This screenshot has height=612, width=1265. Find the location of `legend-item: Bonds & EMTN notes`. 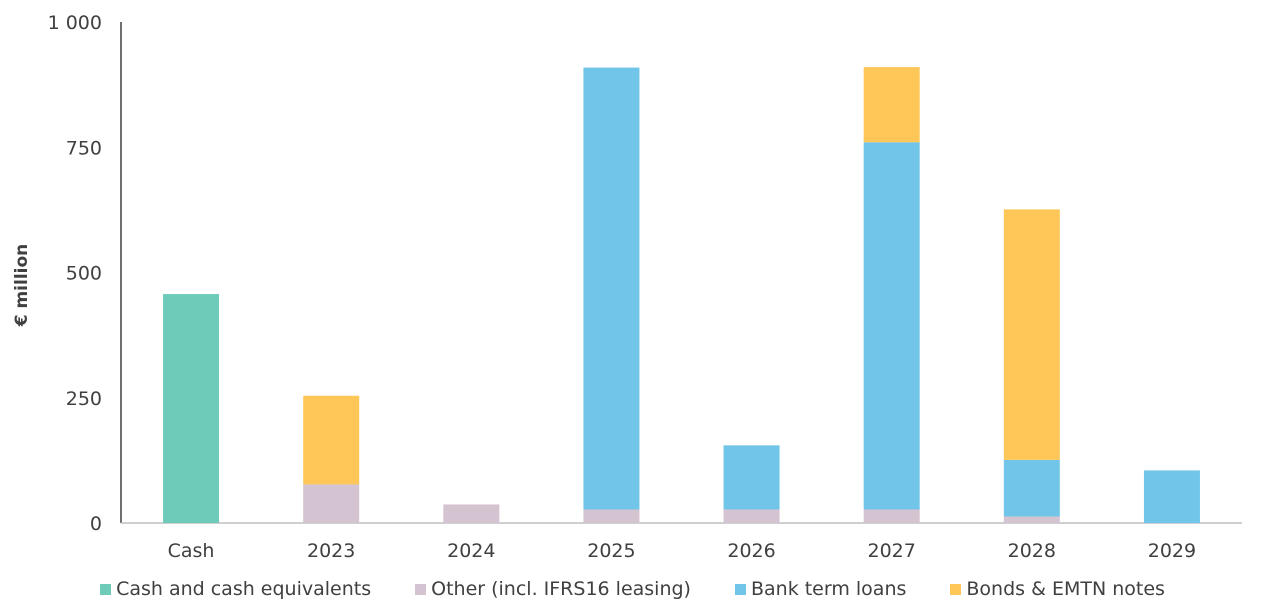

legend-item: Bonds & EMTN notes is located at coordinates (1057, 589).